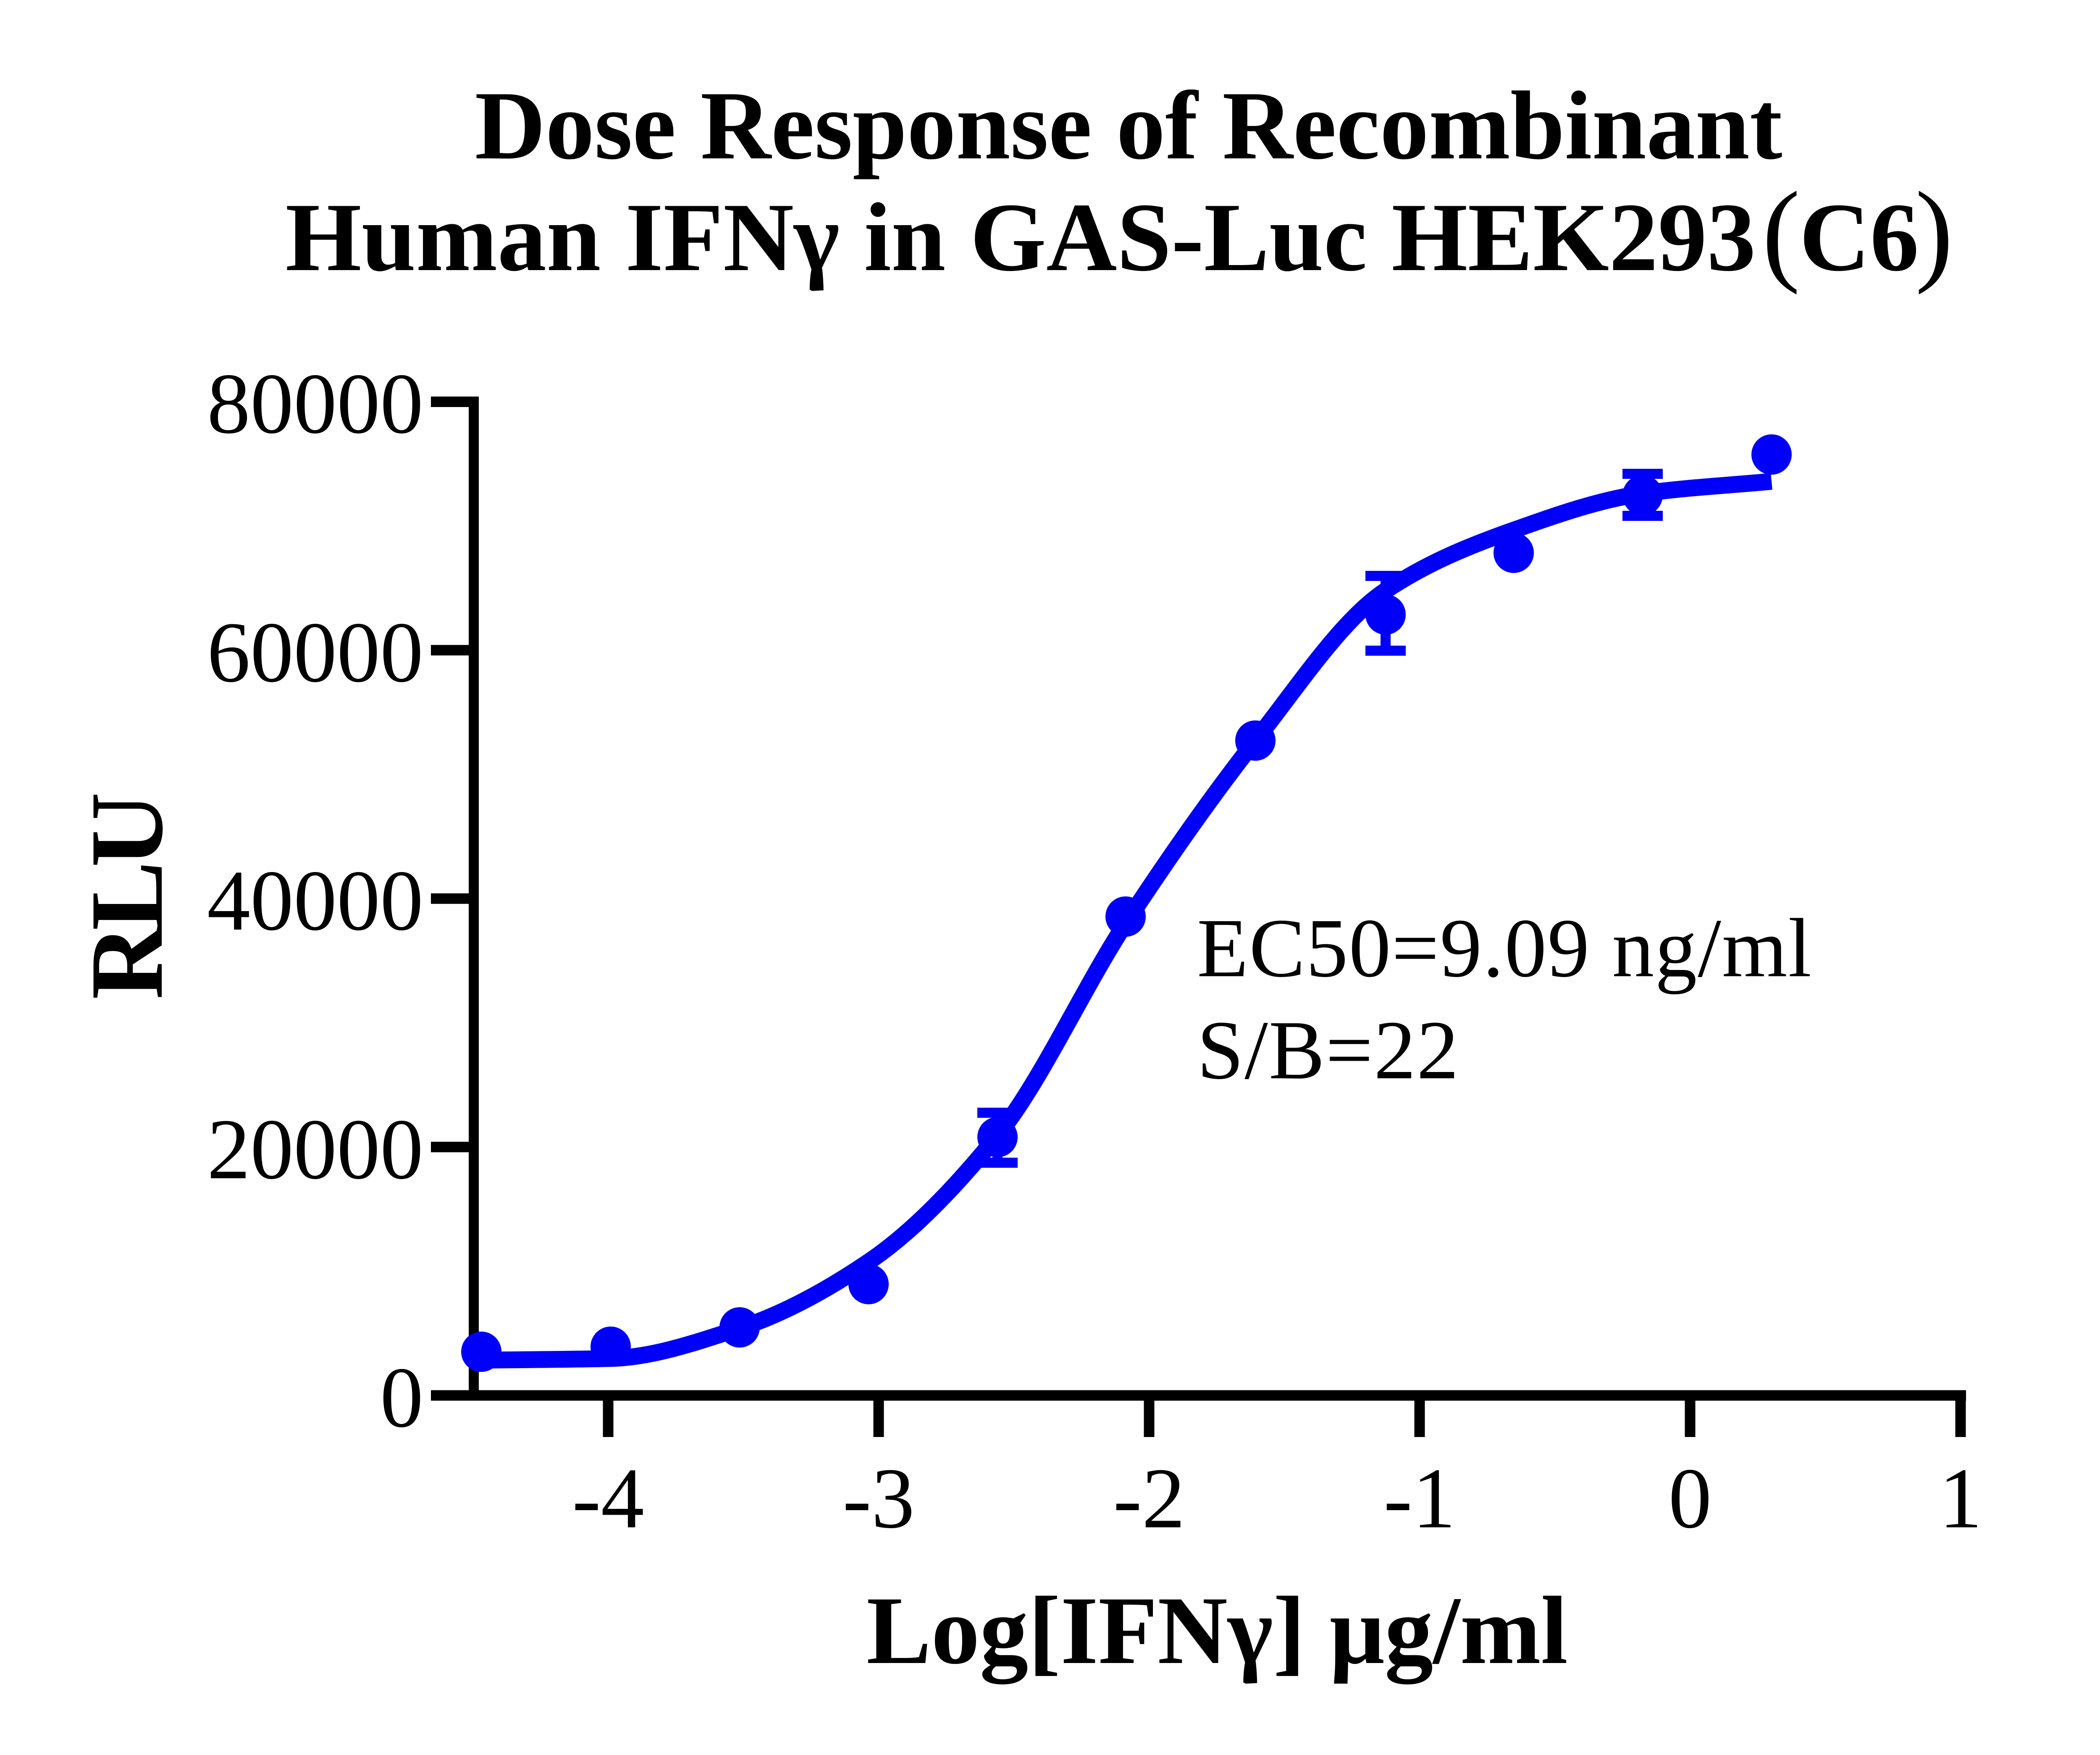 The image size is (2100, 1755). I want to click on svg-text: RLU, so click(126, 897).